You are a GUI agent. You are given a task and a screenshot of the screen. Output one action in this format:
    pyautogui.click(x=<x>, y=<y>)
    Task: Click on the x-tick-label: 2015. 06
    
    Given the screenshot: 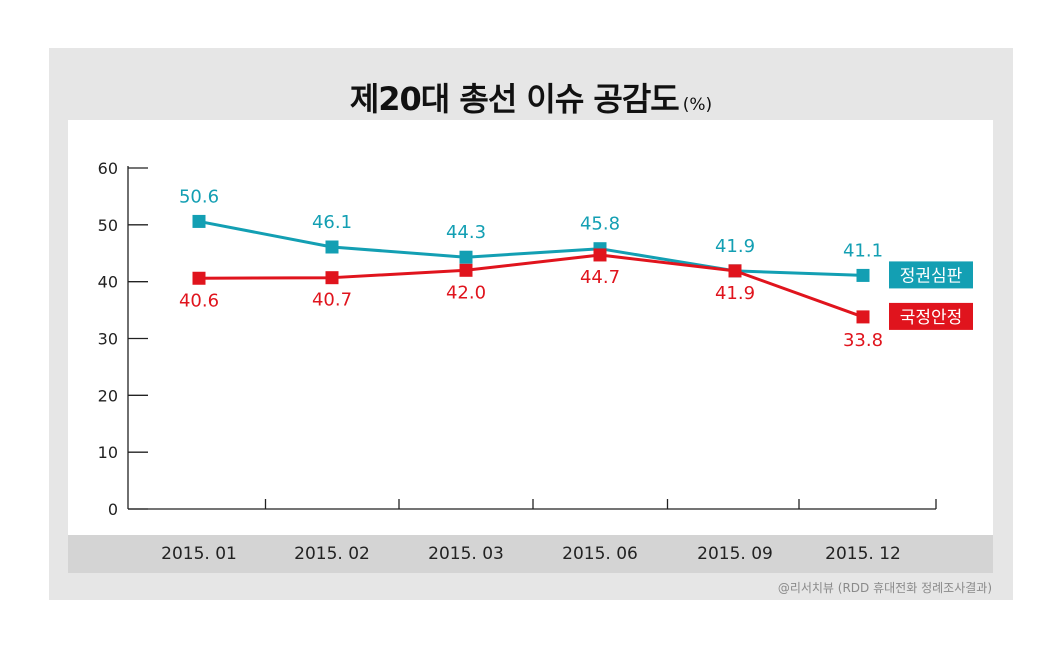 What is the action you would take?
    pyautogui.click(x=600, y=554)
    